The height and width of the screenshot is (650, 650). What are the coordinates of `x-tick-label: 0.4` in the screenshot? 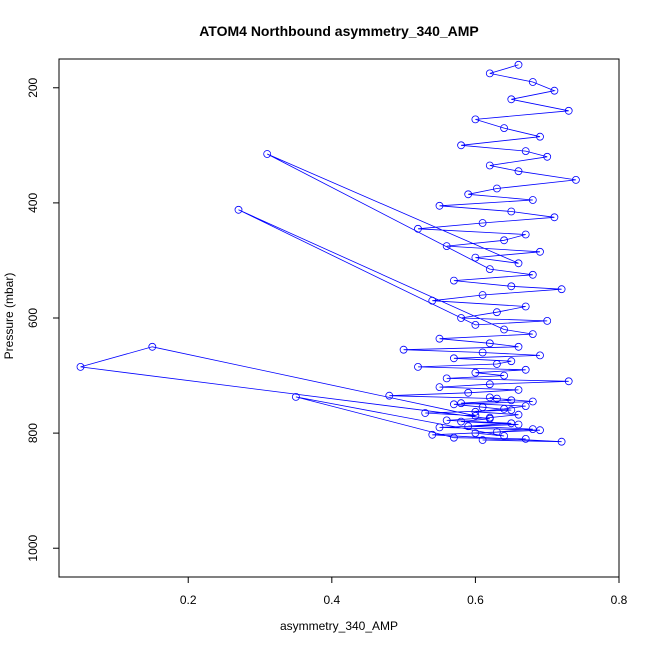 It's located at (331, 600).